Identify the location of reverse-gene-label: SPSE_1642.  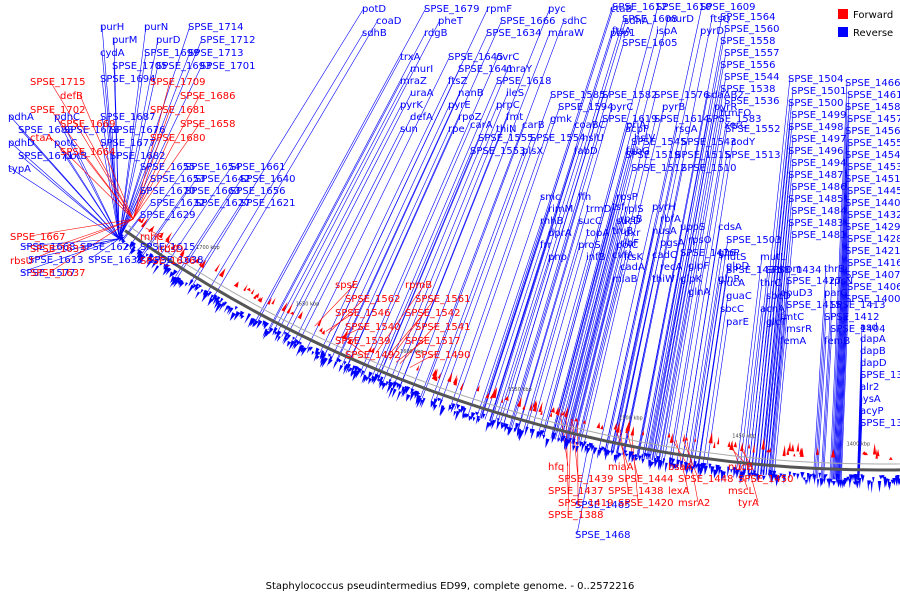
(223, 179).